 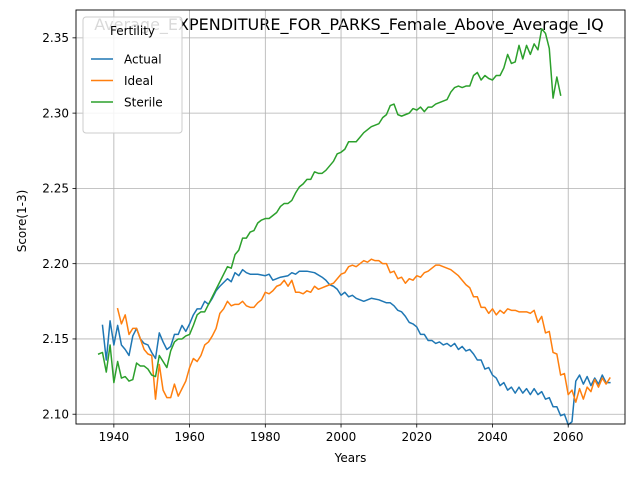 I want to click on legend-entry-sterile: Sterile, so click(x=143, y=103).